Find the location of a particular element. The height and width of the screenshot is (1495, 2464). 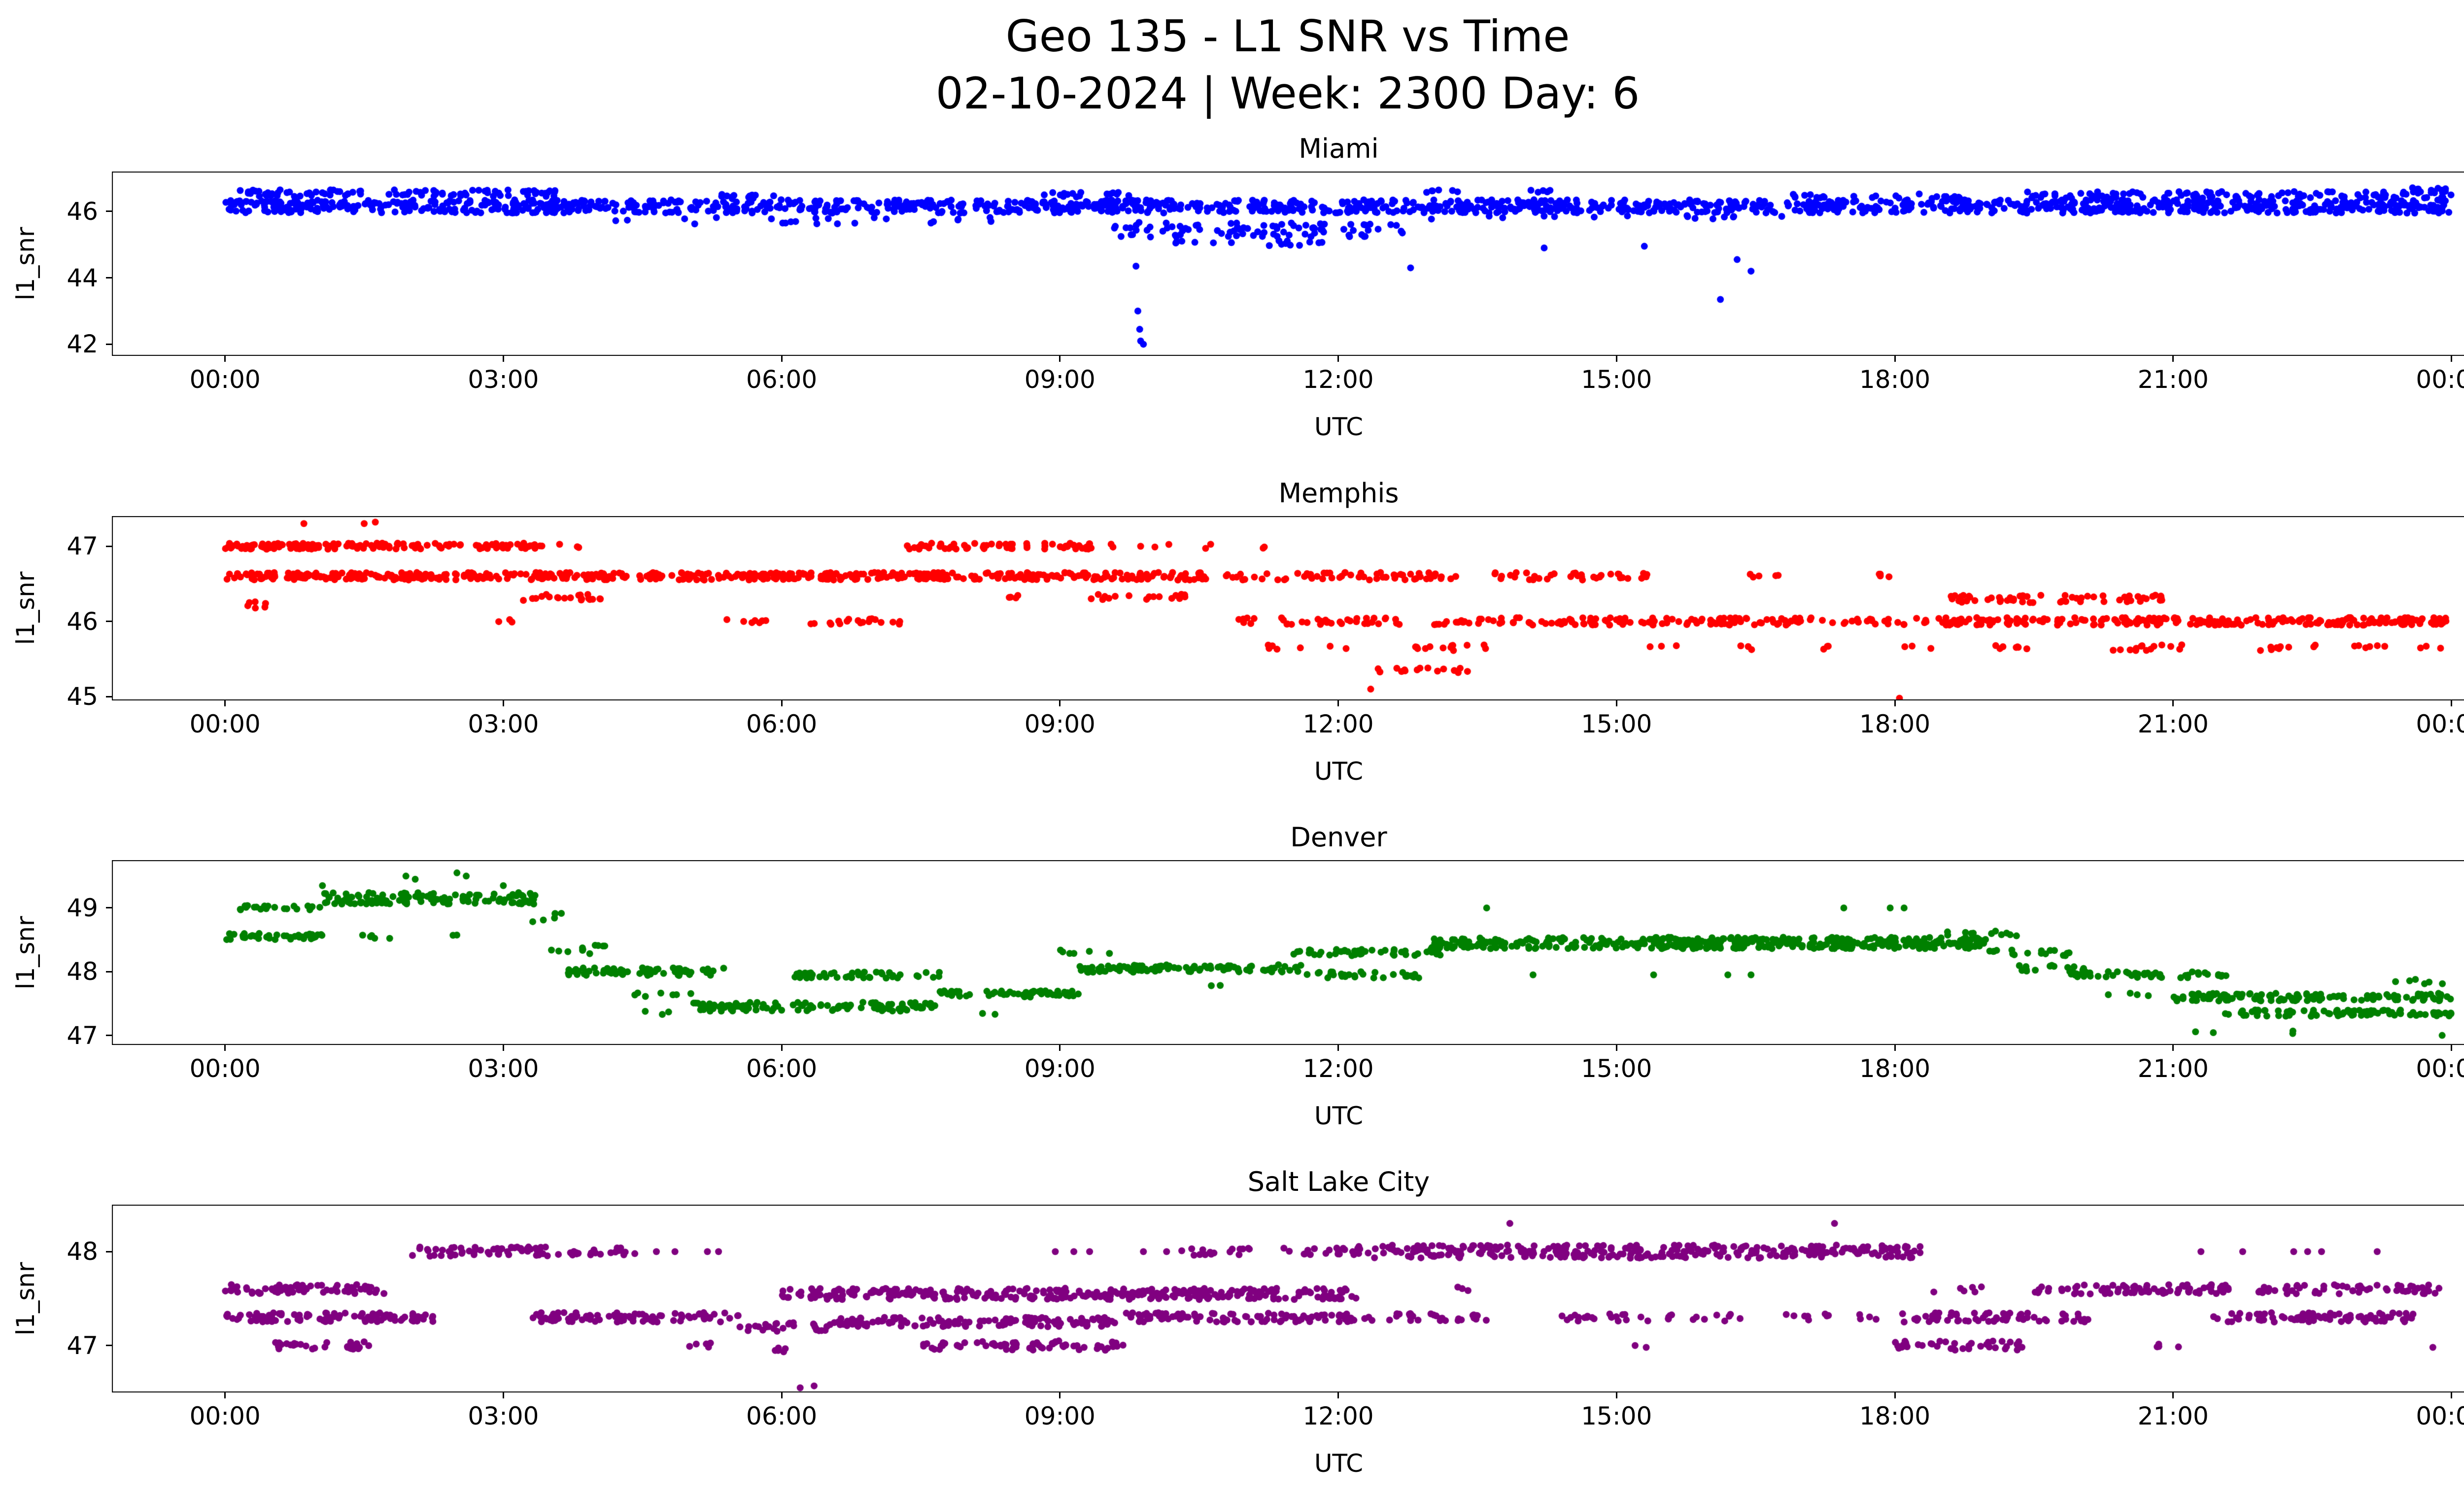

y-tick-label: 49 is located at coordinates (82, 907).